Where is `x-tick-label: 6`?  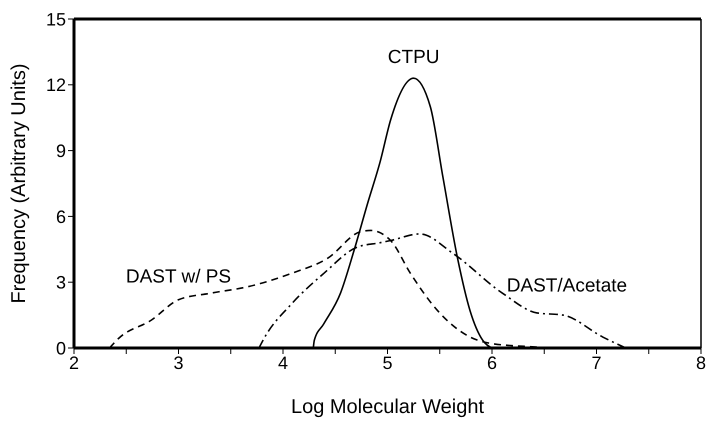
x-tick-label: 6 is located at coordinates (492, 362).